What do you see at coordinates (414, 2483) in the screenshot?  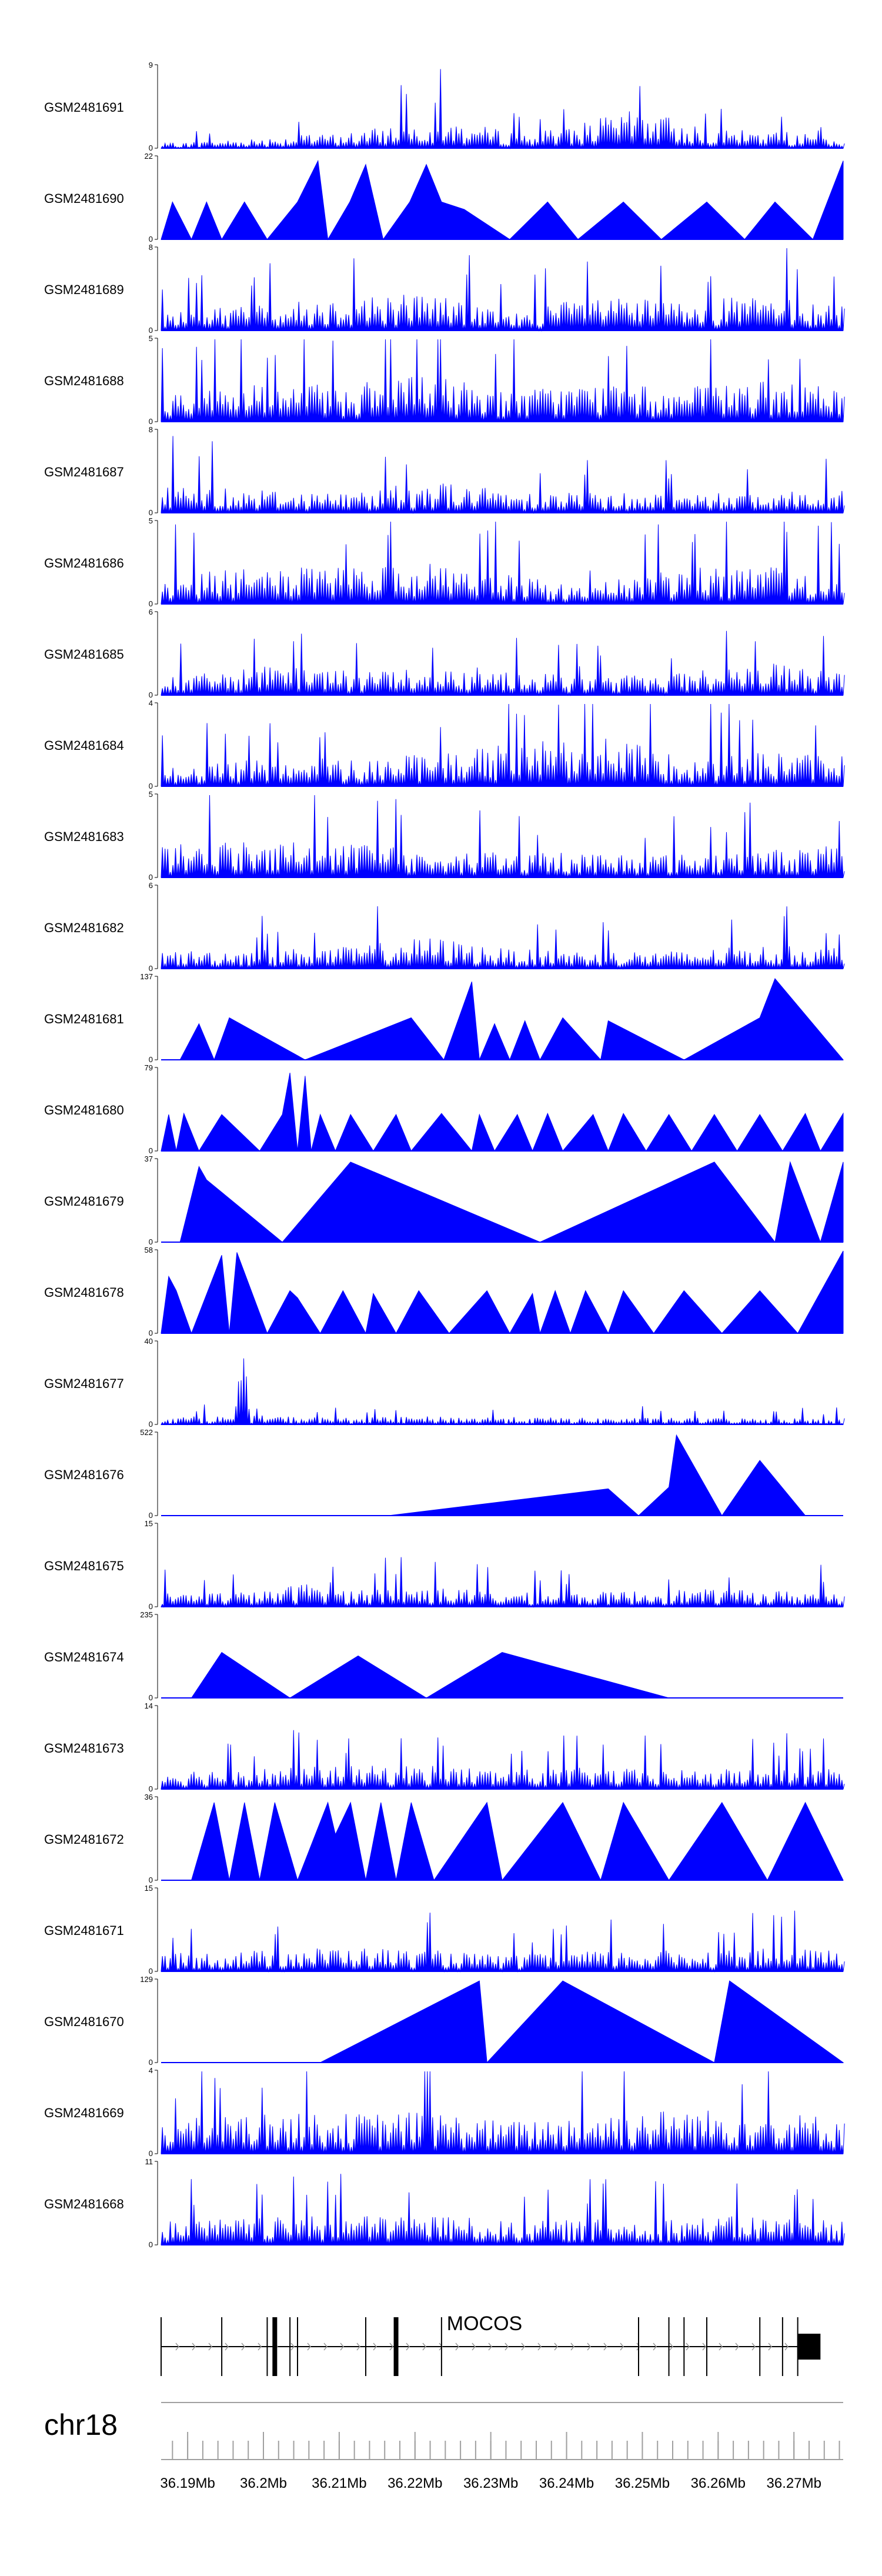 I see `axis-tick-label: 36.22Mb` at bounding box center [414, 2483].